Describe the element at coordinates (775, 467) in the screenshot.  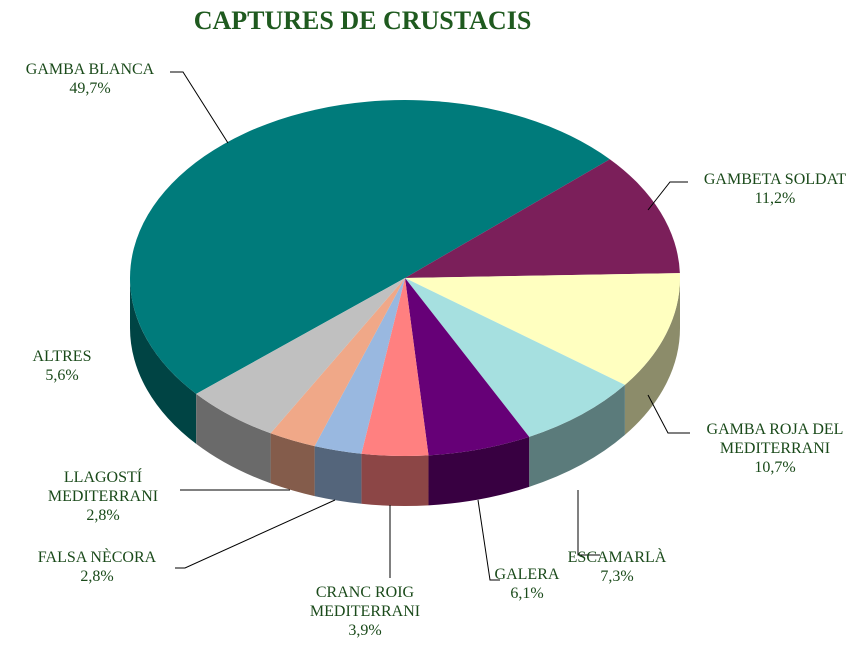
I see `value-label: 10,7%` at that location.